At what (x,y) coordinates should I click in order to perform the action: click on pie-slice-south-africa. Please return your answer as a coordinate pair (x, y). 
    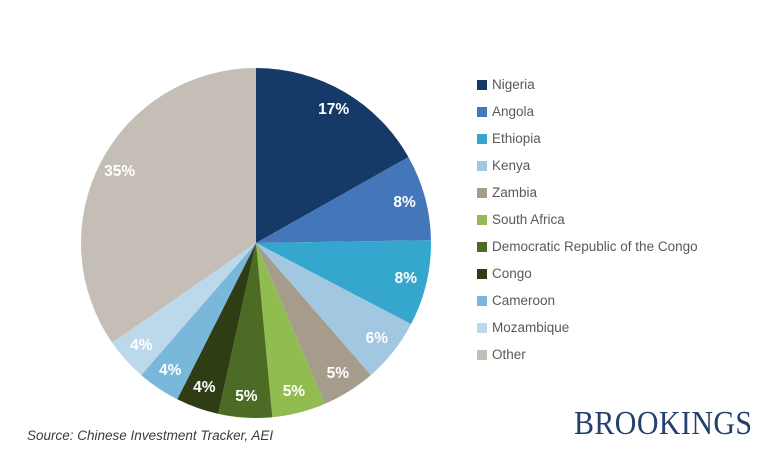
    Looking at the image, I should click on (290, 330).